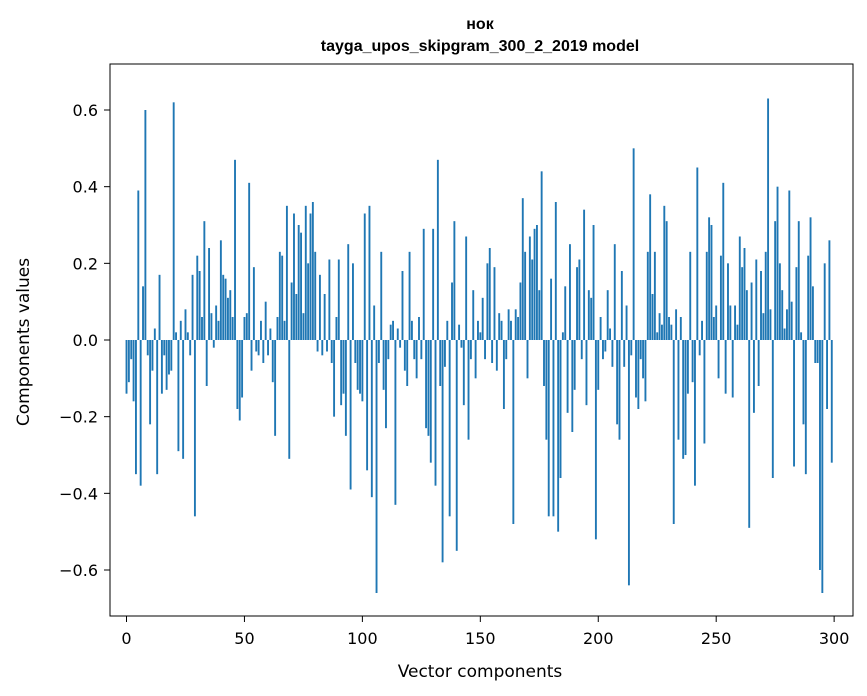 This screenshot has width=867, height=696. I want to click on chart-title: нок, so click(480, 24).